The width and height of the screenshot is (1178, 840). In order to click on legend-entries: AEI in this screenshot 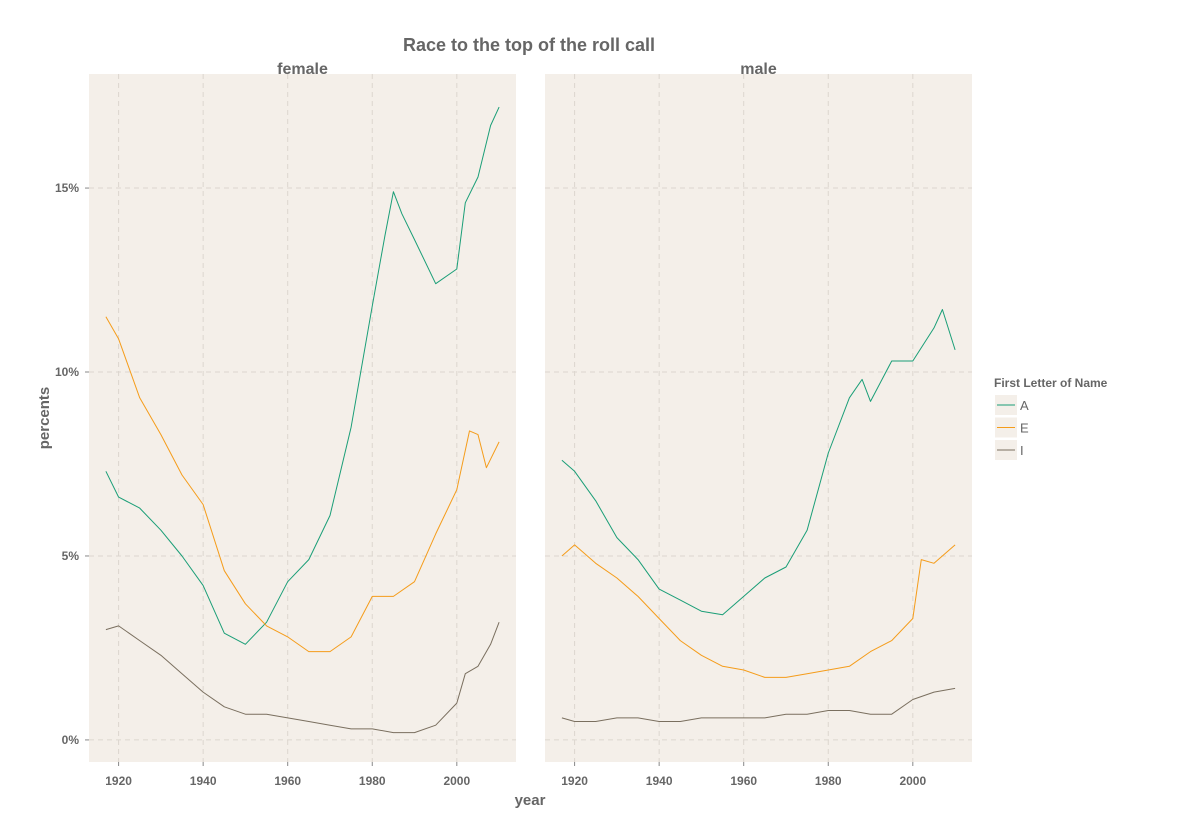, I will do `click(1012, 427)`.